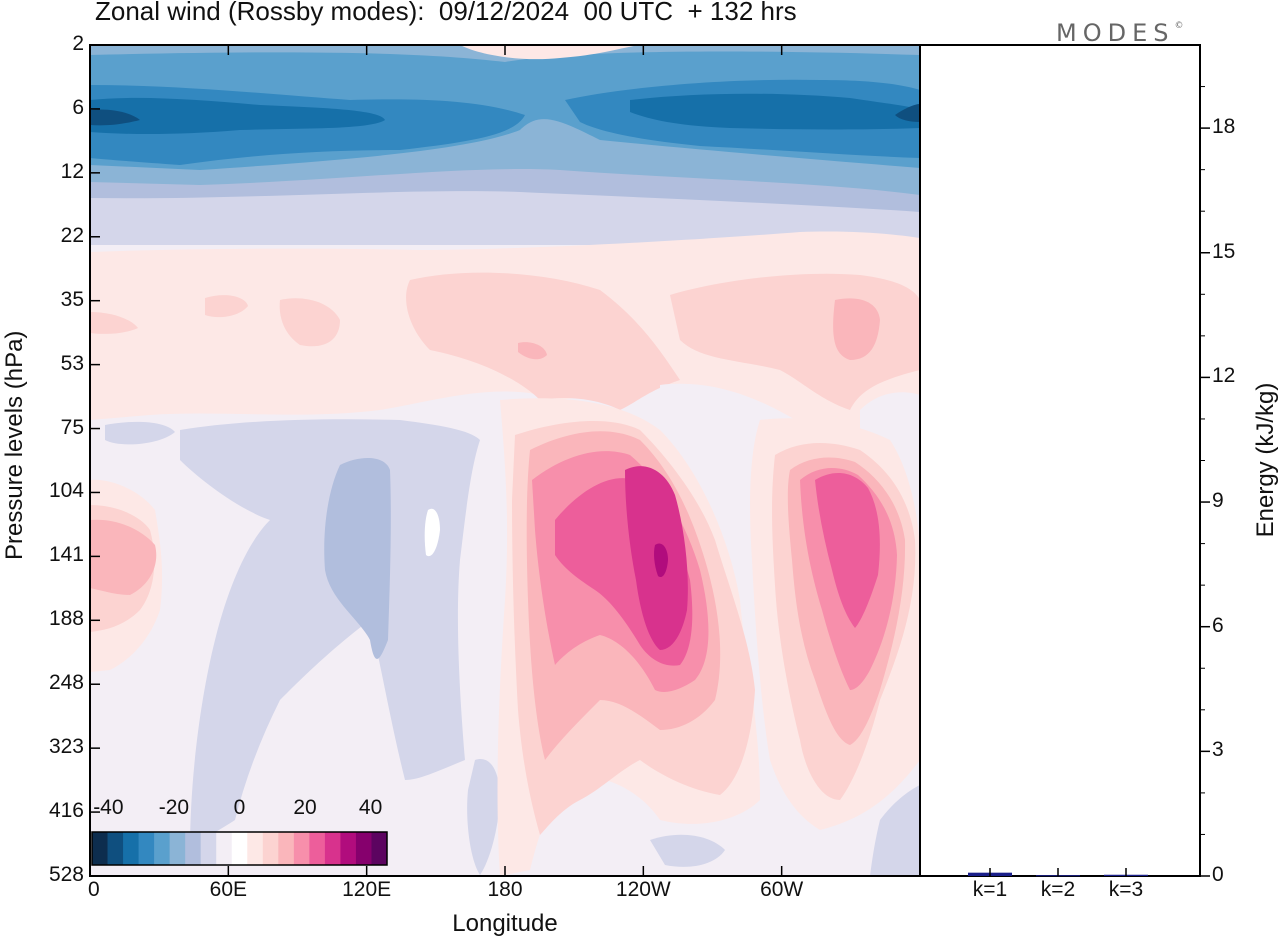 This screenshot has height=942, width=1280. I want to click on energy-axis-label: Energy (kJ/kg), so click(1265, 460).